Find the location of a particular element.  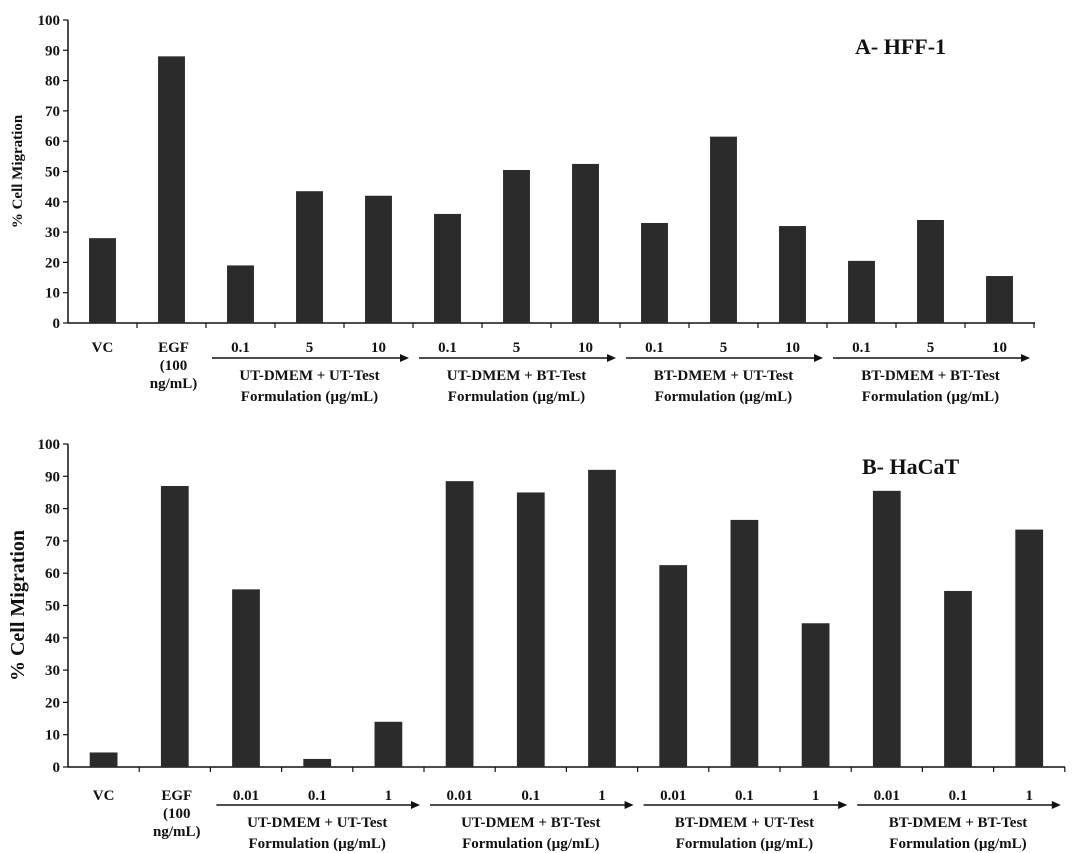

chart-title: A- HFF-1 is located at coordinates (900, 46).